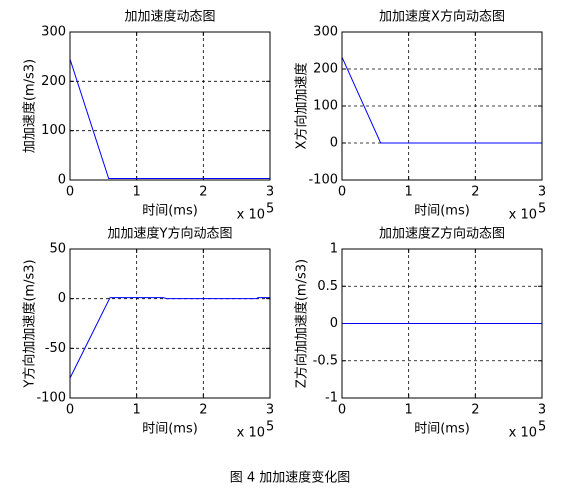 The image size is (580, 498). Describe the element at coordinates (55, 348) in the screenshot. I see `y-tick-label: -50` at that location.